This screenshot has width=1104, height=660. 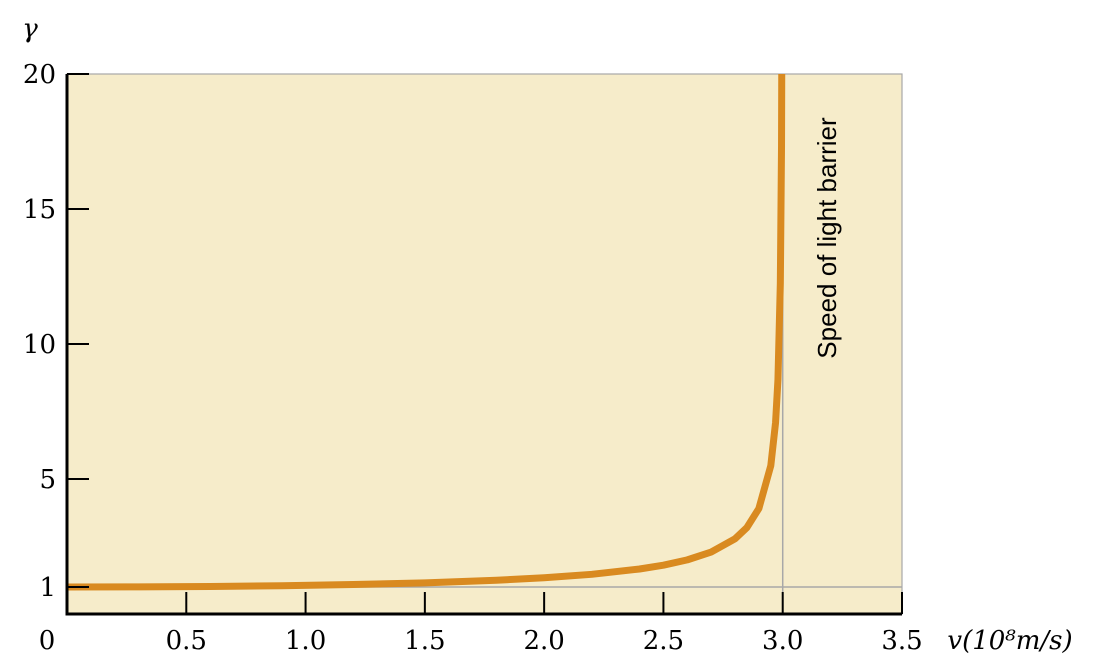 I want to click on x-tick-label: 1.5, so click(x=424, y=641).